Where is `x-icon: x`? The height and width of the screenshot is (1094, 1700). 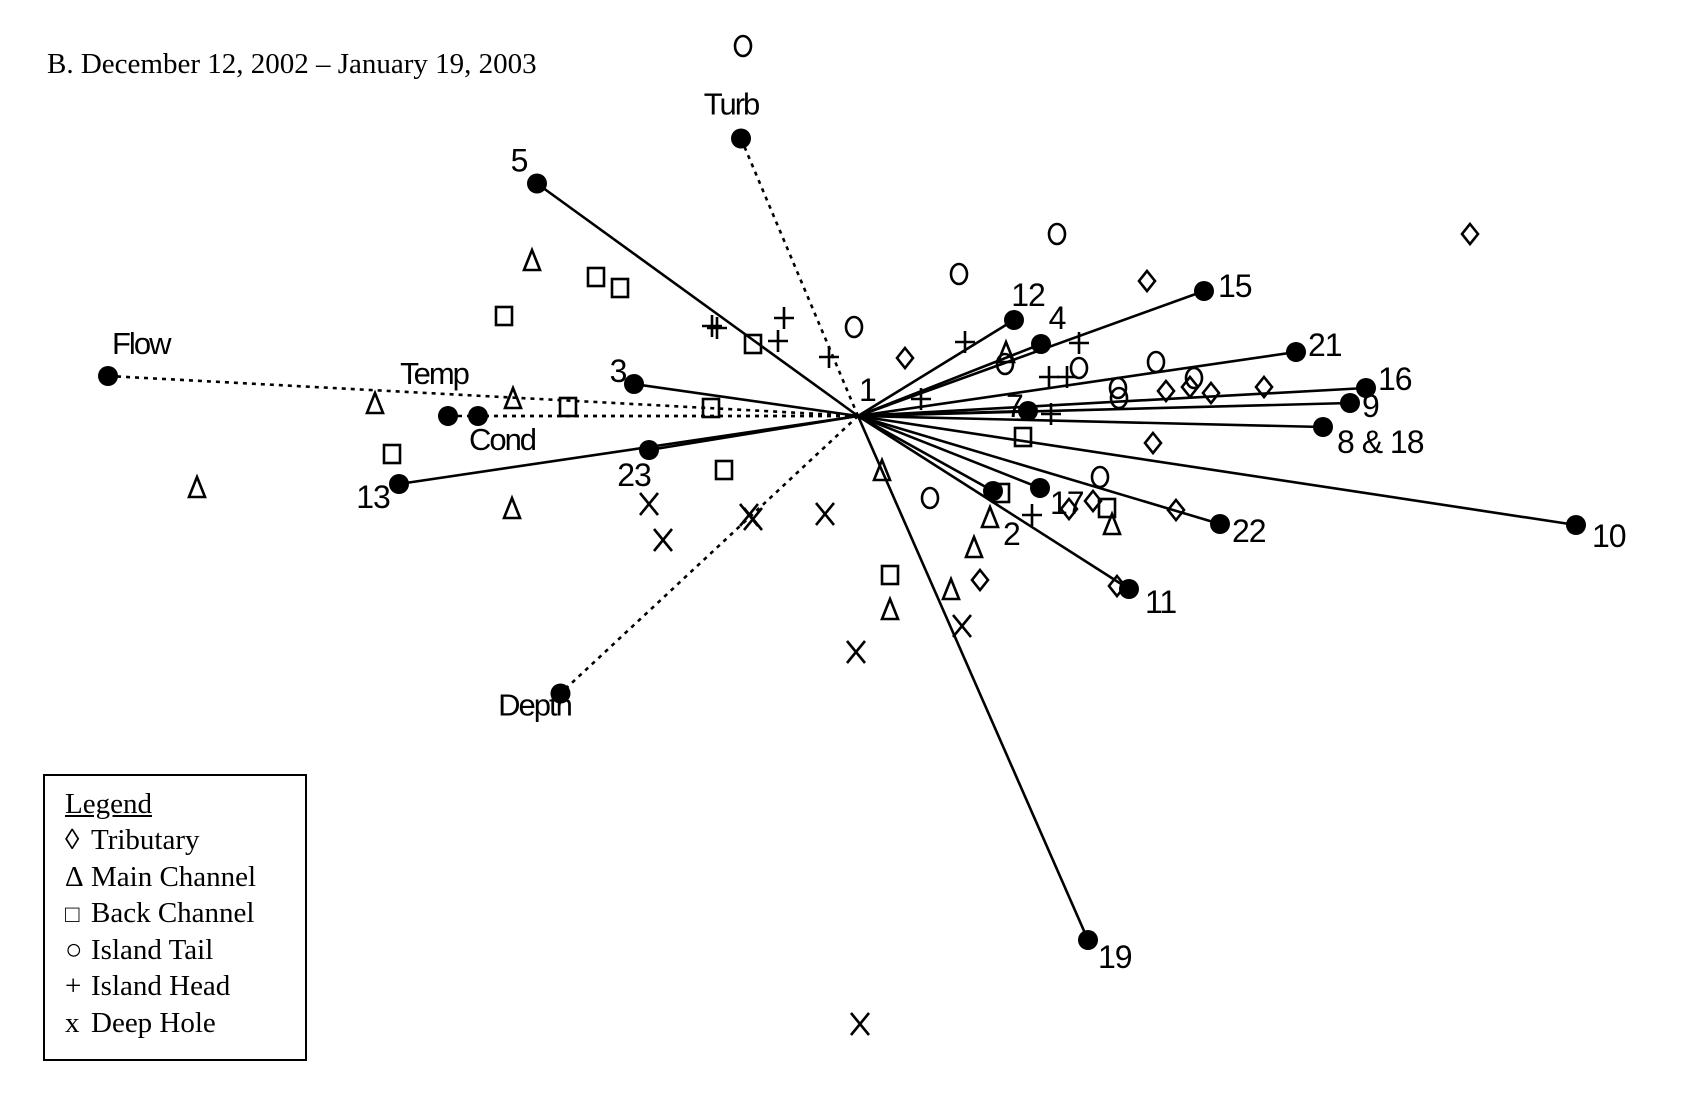 x-icon: x is located at coordinates (72, 1022).